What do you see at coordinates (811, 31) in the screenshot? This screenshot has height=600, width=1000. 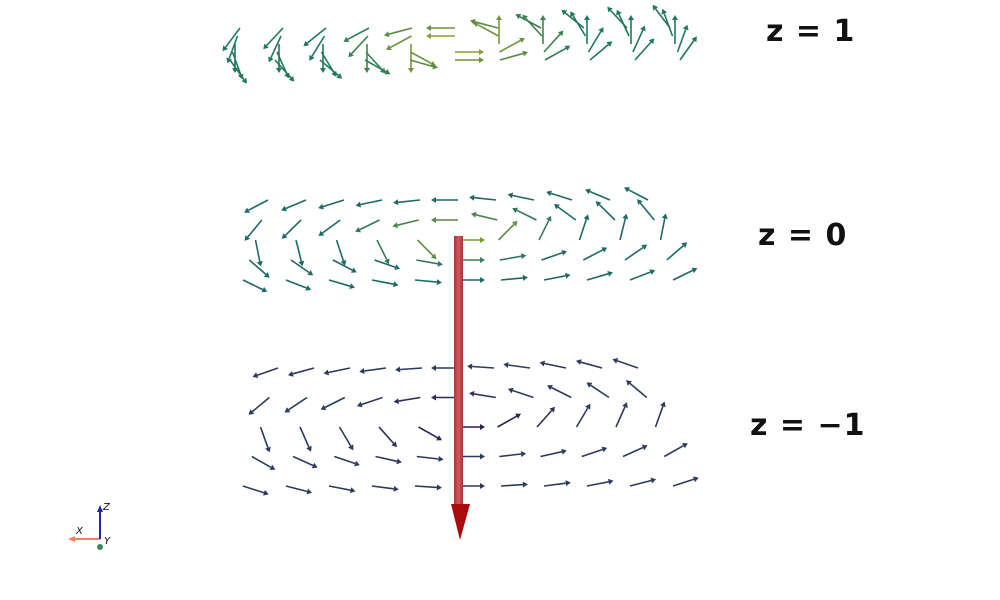 I see `plane-label-z-1: z = 1` at bounding box center [811, 31].